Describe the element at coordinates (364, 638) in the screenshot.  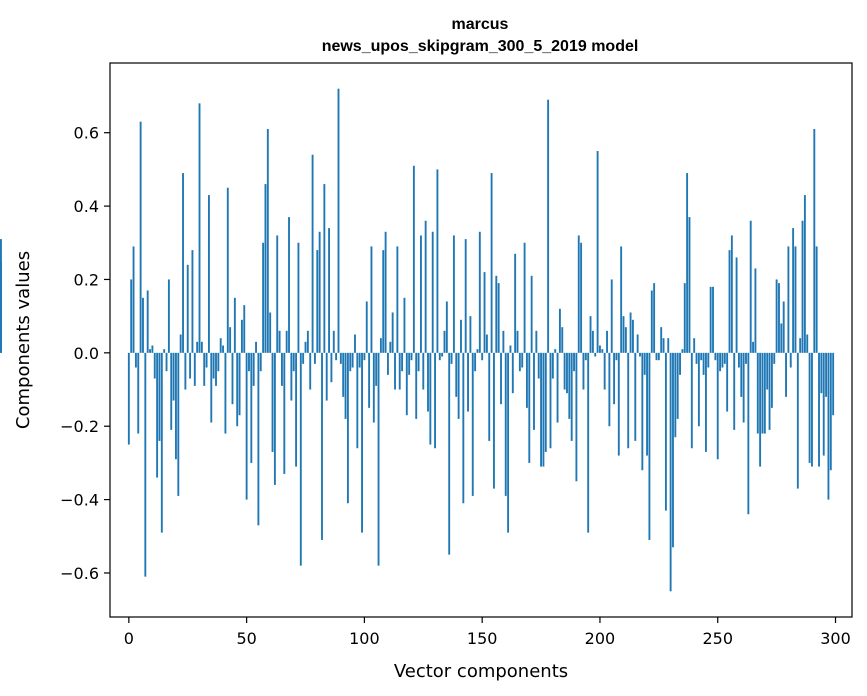
I see `x-tick-label: 100` at that location.